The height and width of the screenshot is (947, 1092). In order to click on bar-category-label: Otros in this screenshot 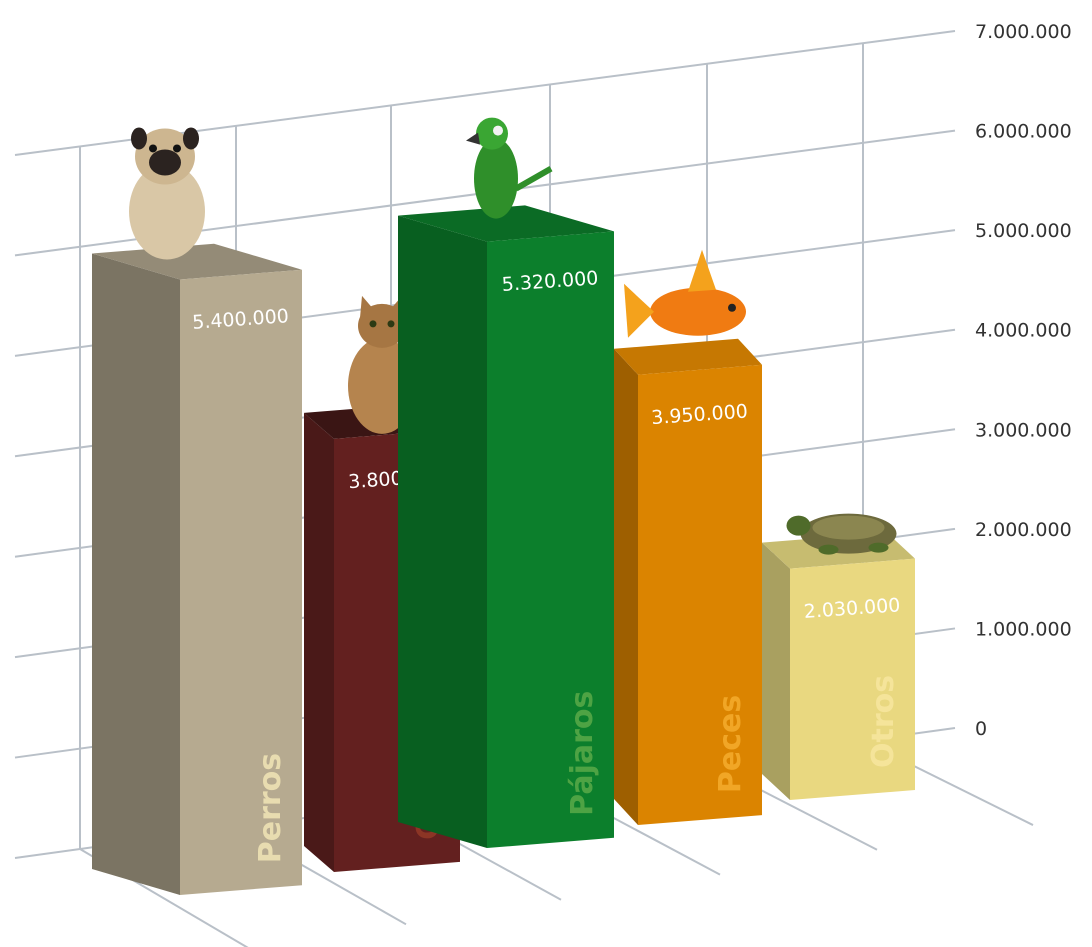, I will do `click(883, 721)`.